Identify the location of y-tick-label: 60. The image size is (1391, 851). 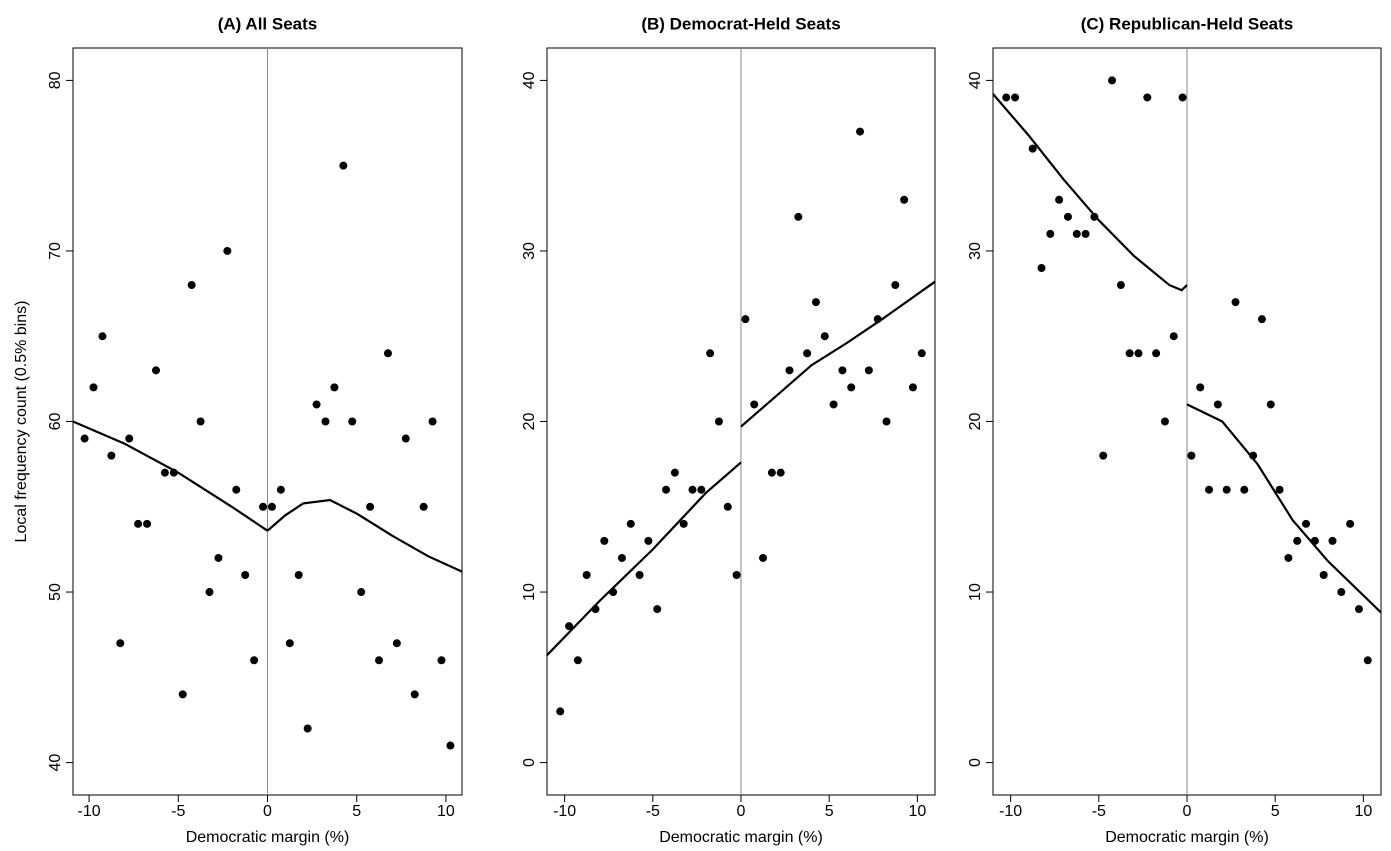
(55, 422).